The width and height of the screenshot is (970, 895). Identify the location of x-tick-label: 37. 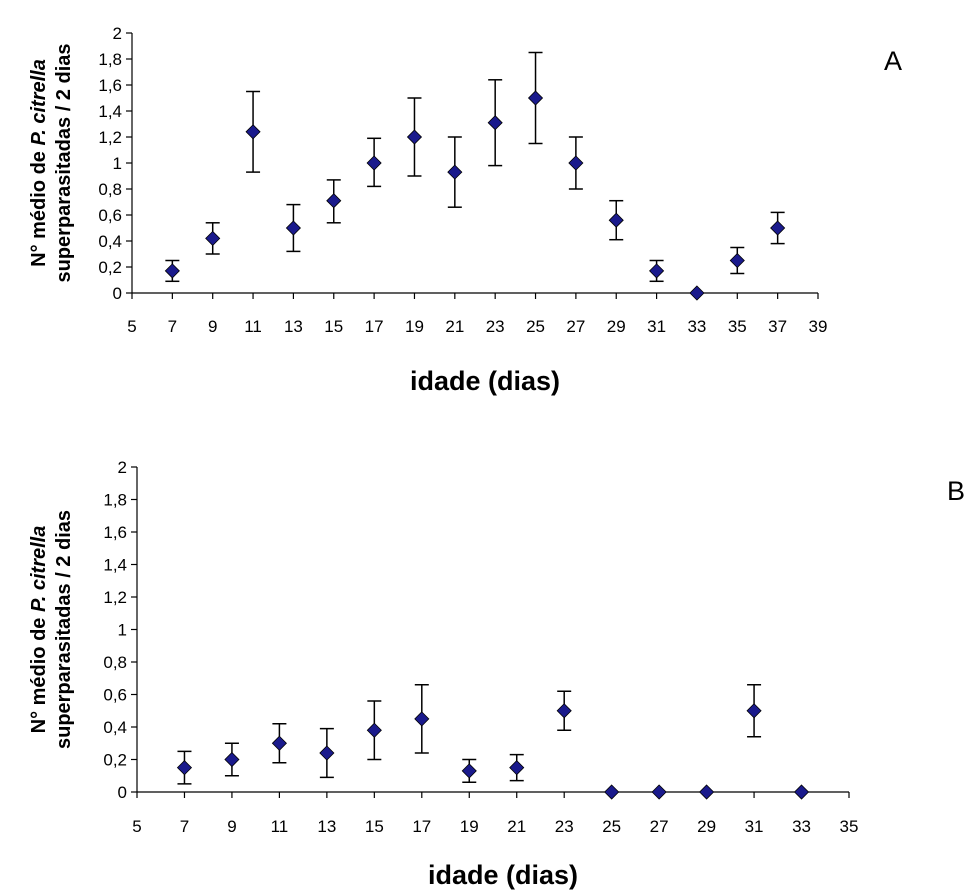
(777, 326).